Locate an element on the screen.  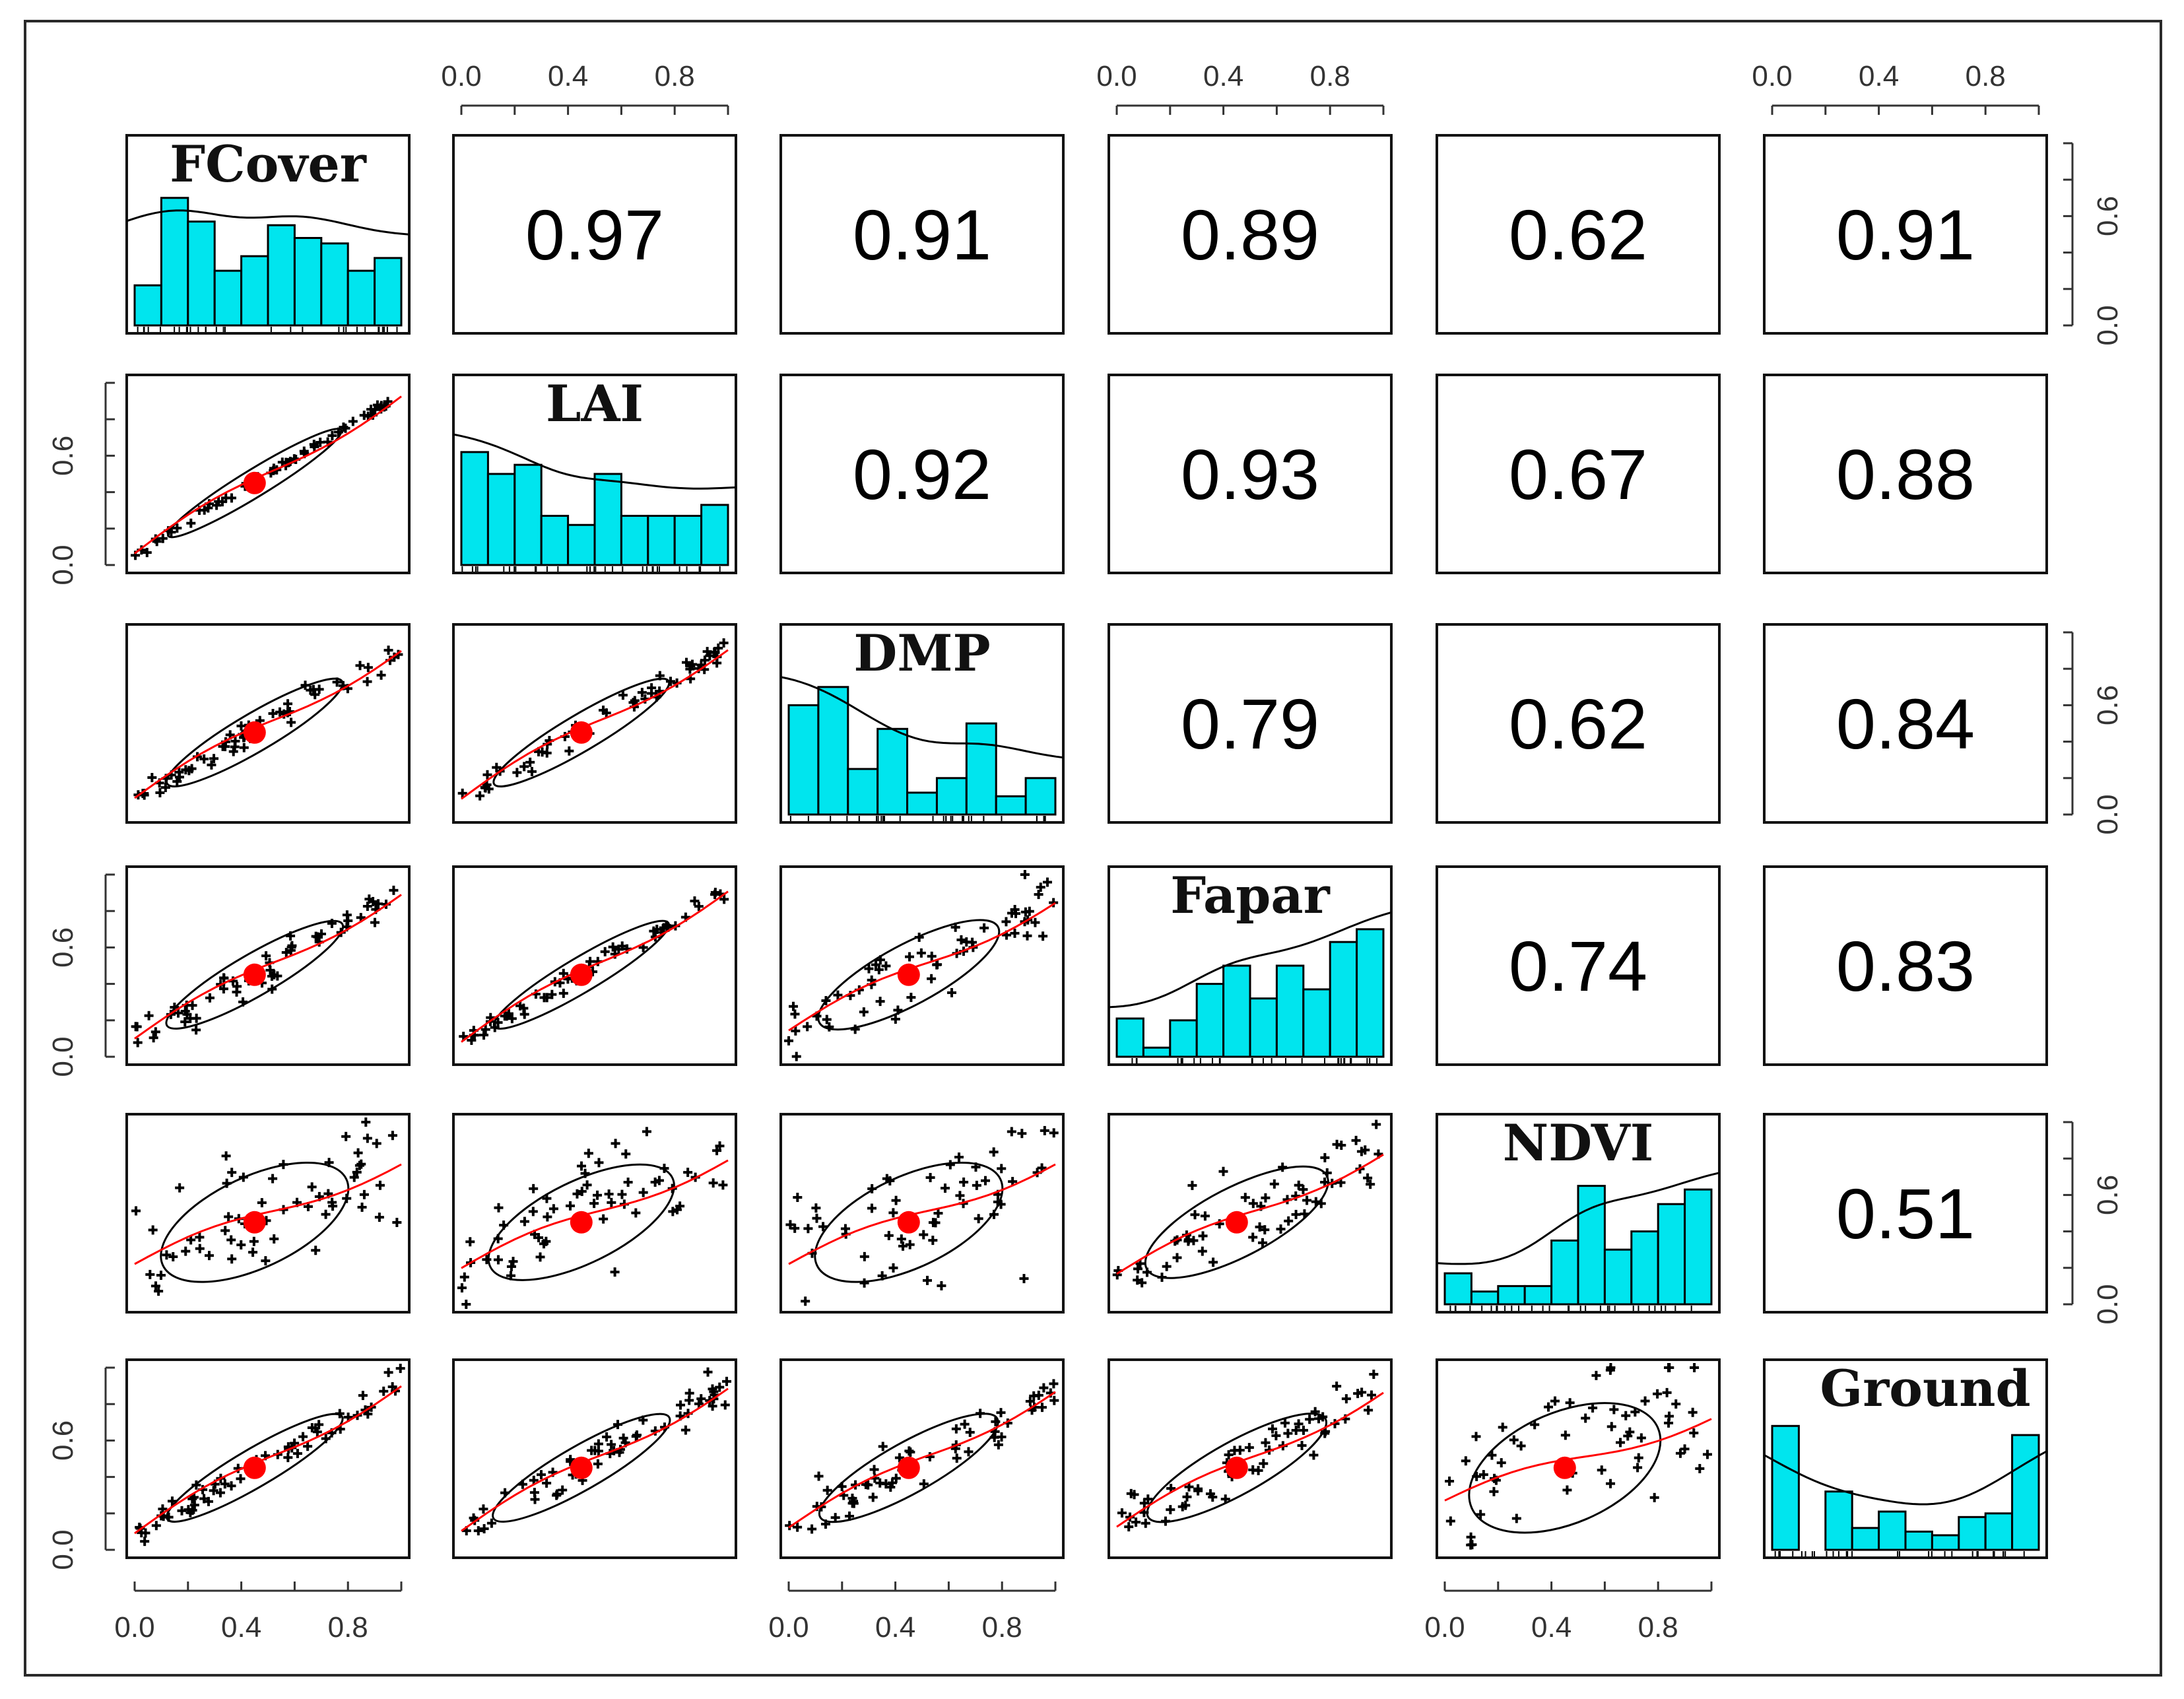
panel-r0-c1: 0.97 is located at coordinates (594, 234).